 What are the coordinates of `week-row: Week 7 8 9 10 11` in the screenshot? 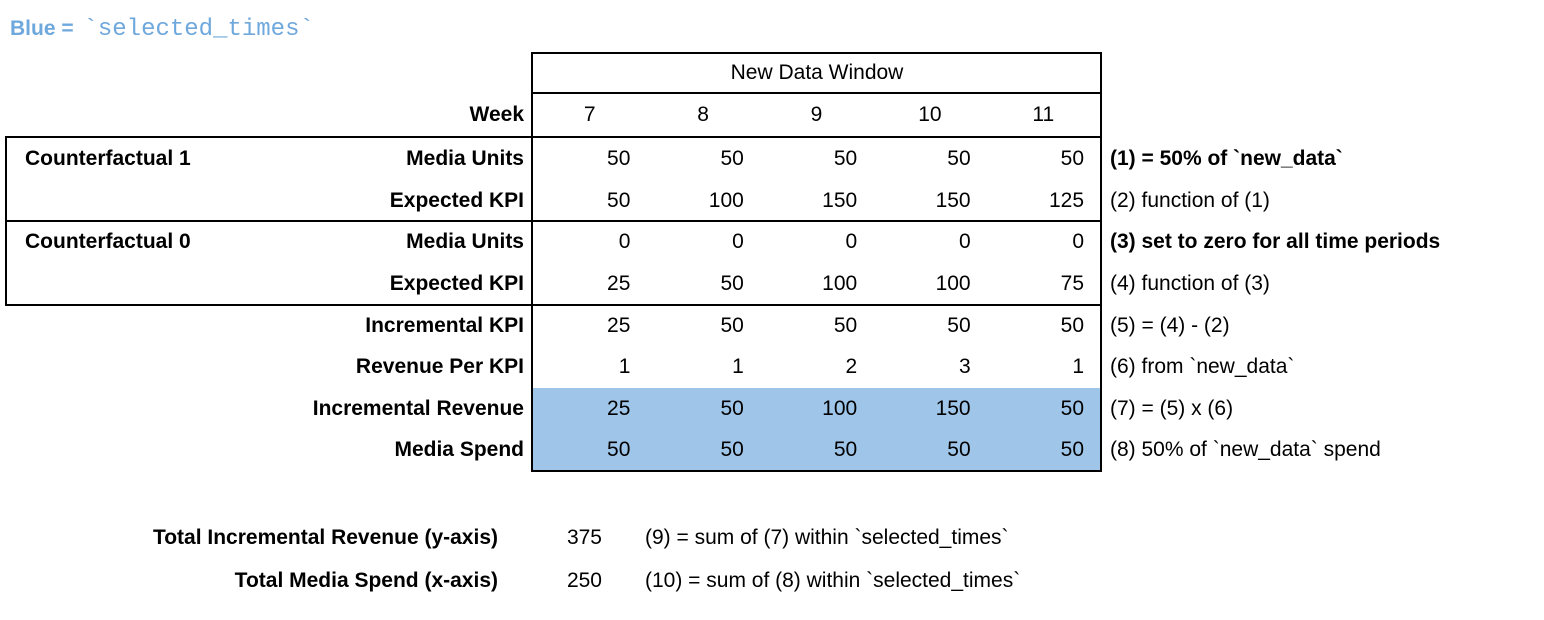 It's located at (772, 114).